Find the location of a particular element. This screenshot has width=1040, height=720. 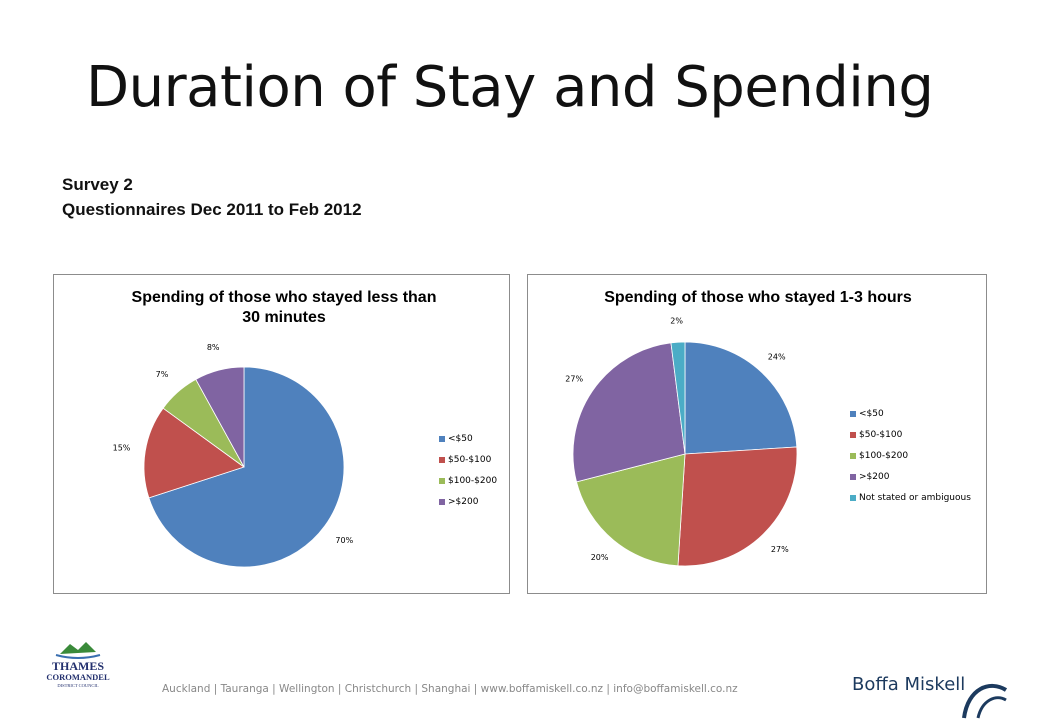

council-logo-line-1: THAMES is located at coordinates (78, 666).